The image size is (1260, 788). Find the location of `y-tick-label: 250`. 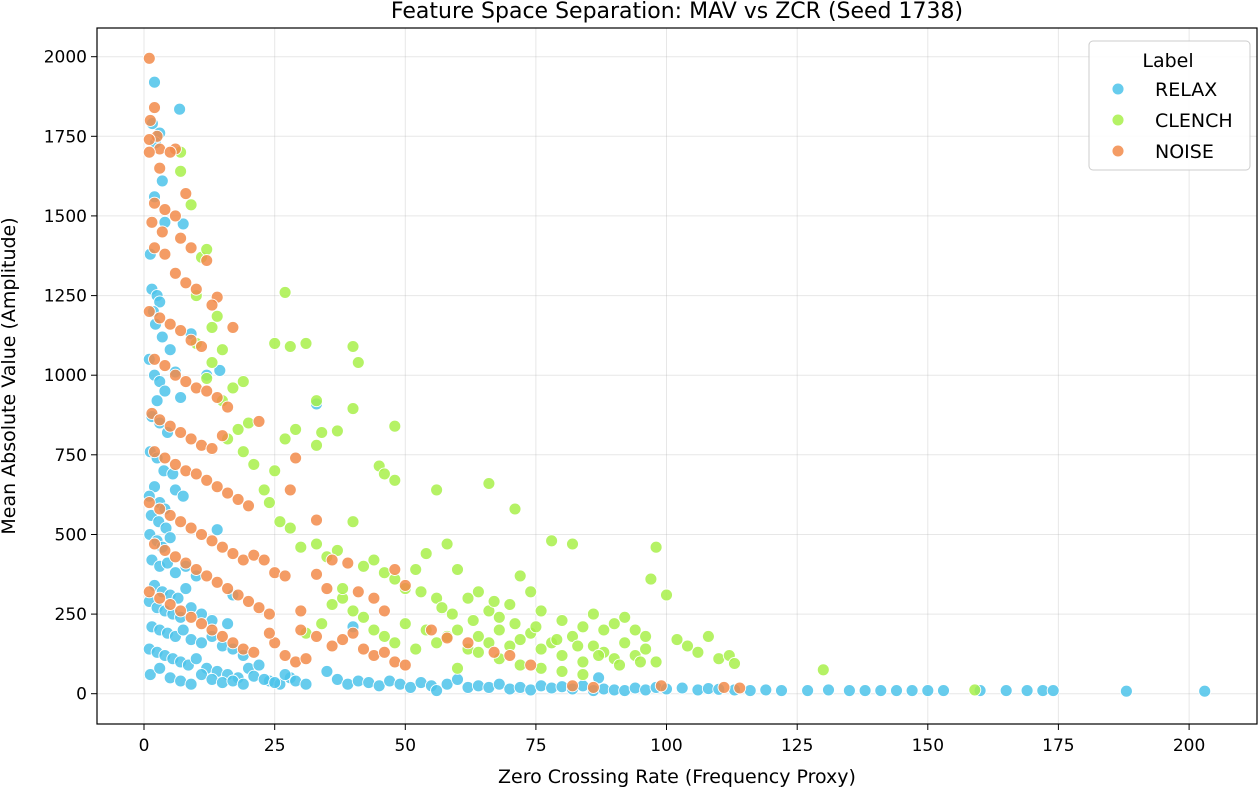

y-tick-label: 250 is located at coordinates (71, 615).